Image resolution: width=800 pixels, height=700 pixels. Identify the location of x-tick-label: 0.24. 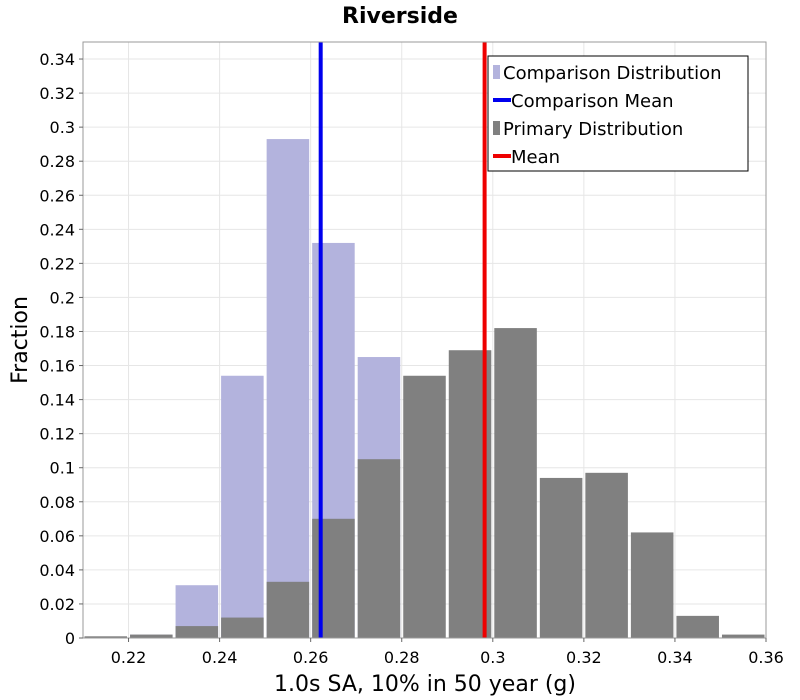
(220, 657).